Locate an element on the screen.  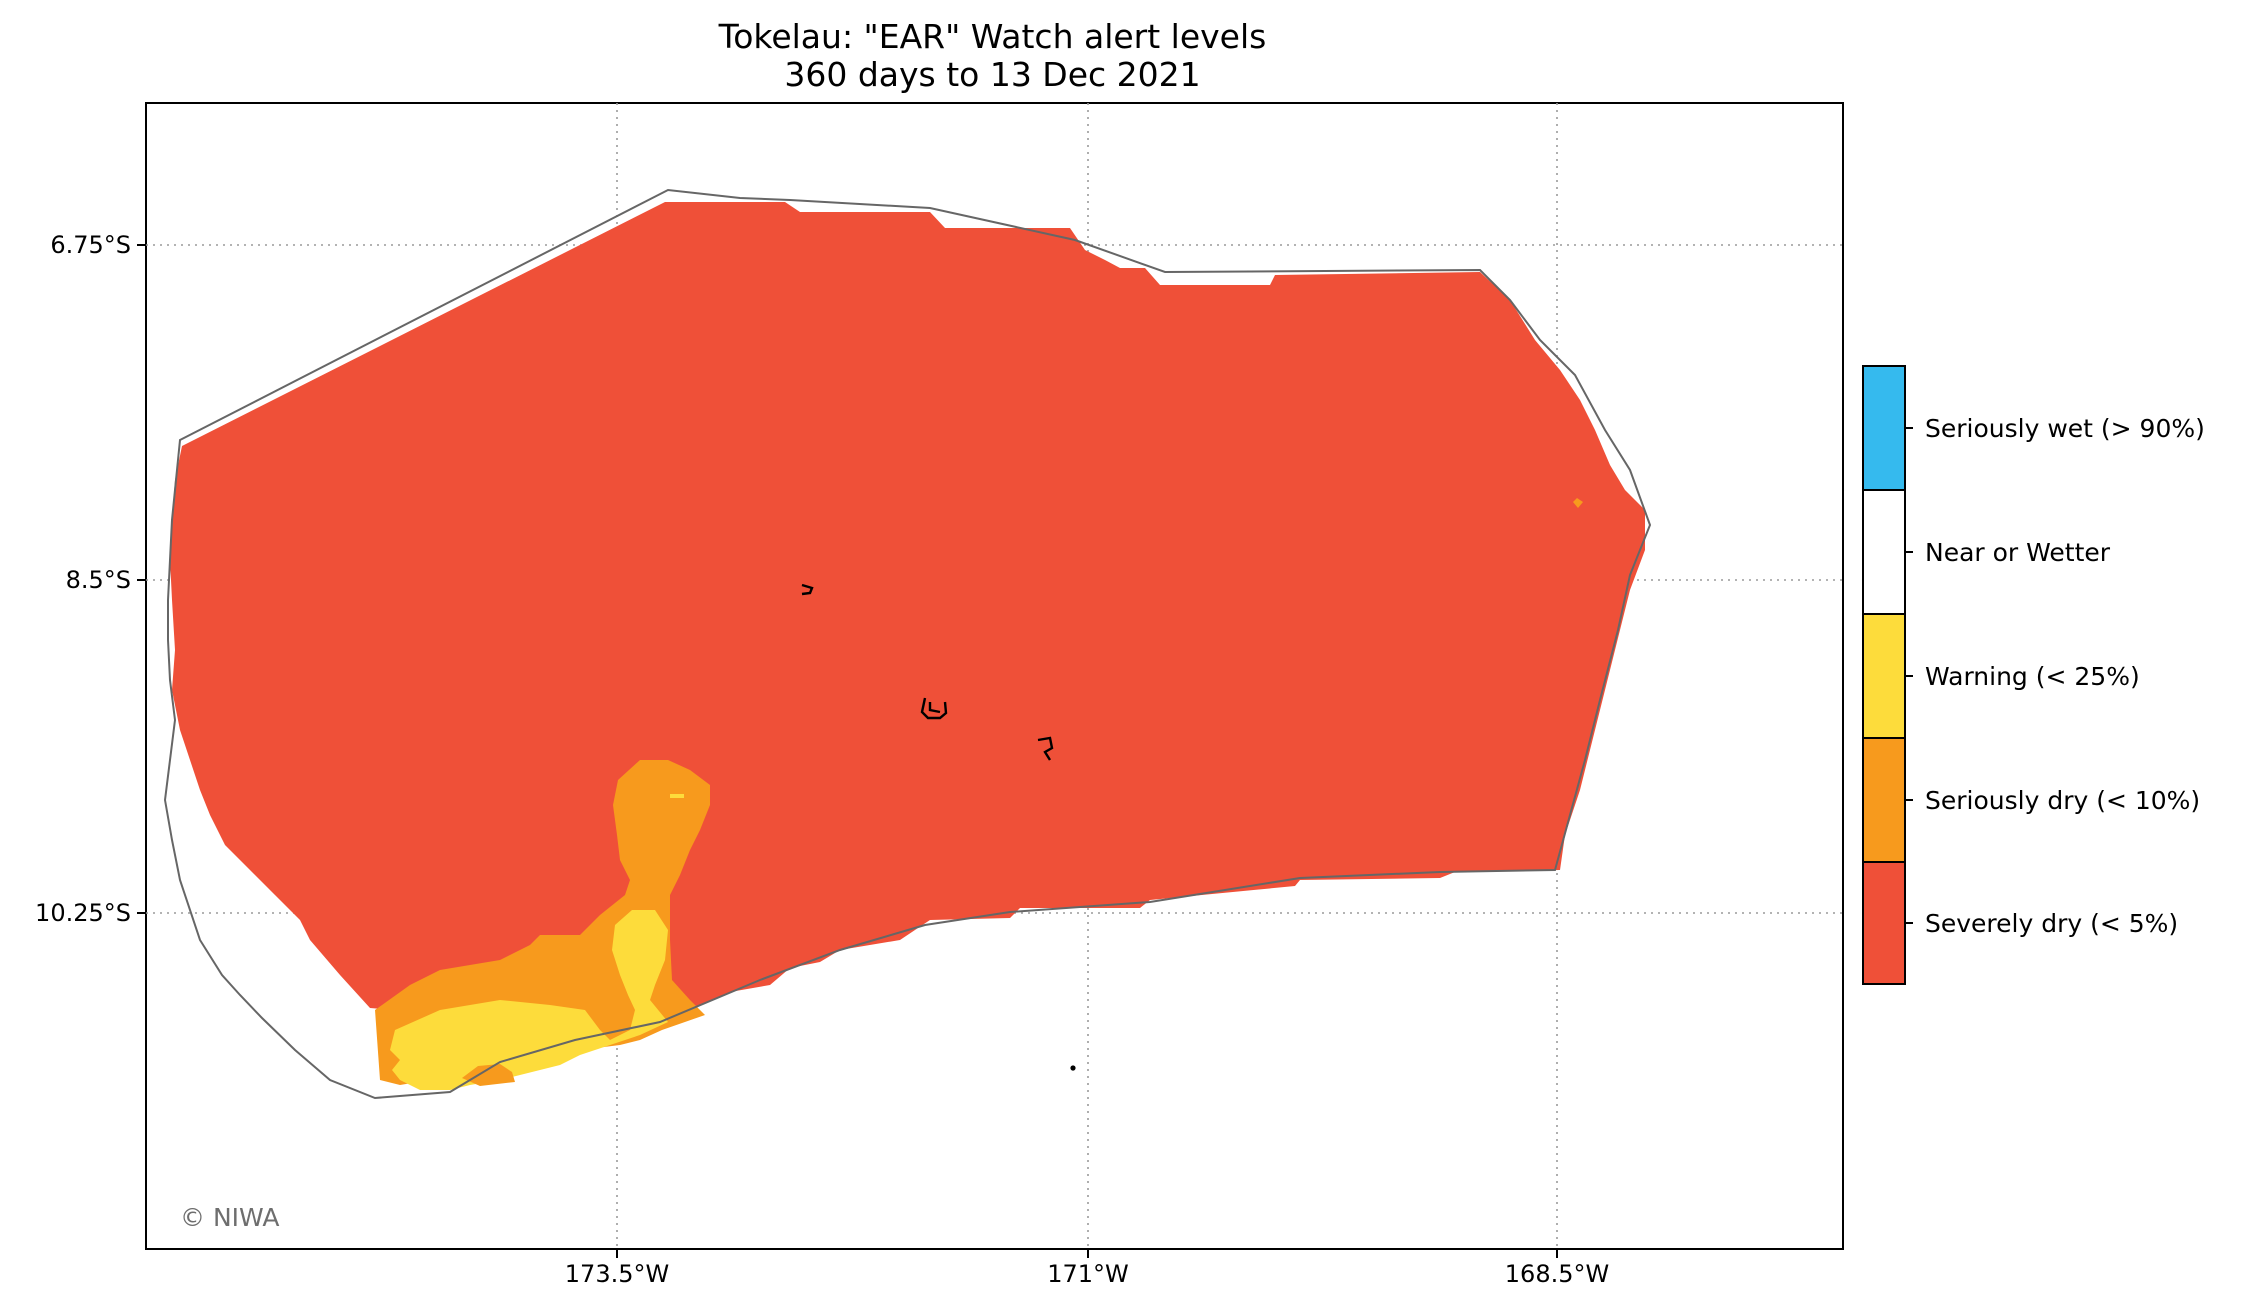
warning-spot is located at coordinates (677, 796).